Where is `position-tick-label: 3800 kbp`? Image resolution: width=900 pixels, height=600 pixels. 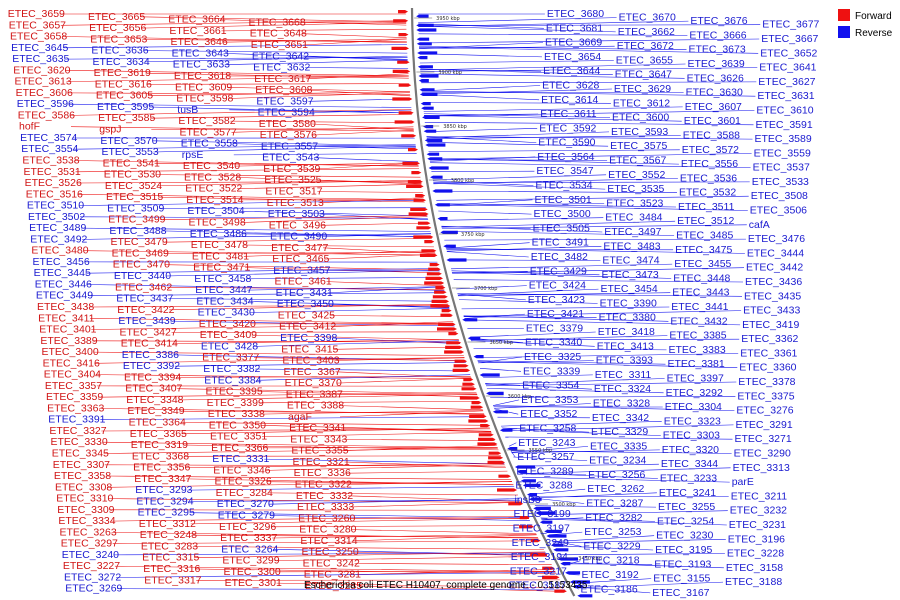 position-tick-label: 3800 kbp is located at coordinates (463, 181).